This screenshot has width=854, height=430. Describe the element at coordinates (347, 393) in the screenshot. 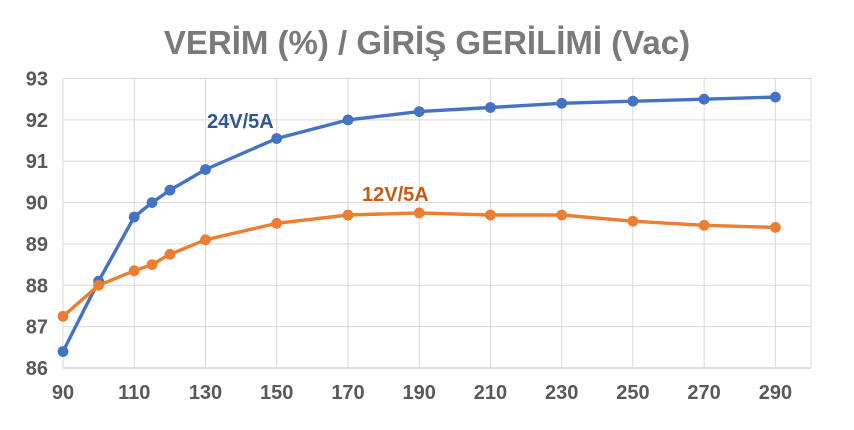

I see `x-tick-label-170: 170` at that location.